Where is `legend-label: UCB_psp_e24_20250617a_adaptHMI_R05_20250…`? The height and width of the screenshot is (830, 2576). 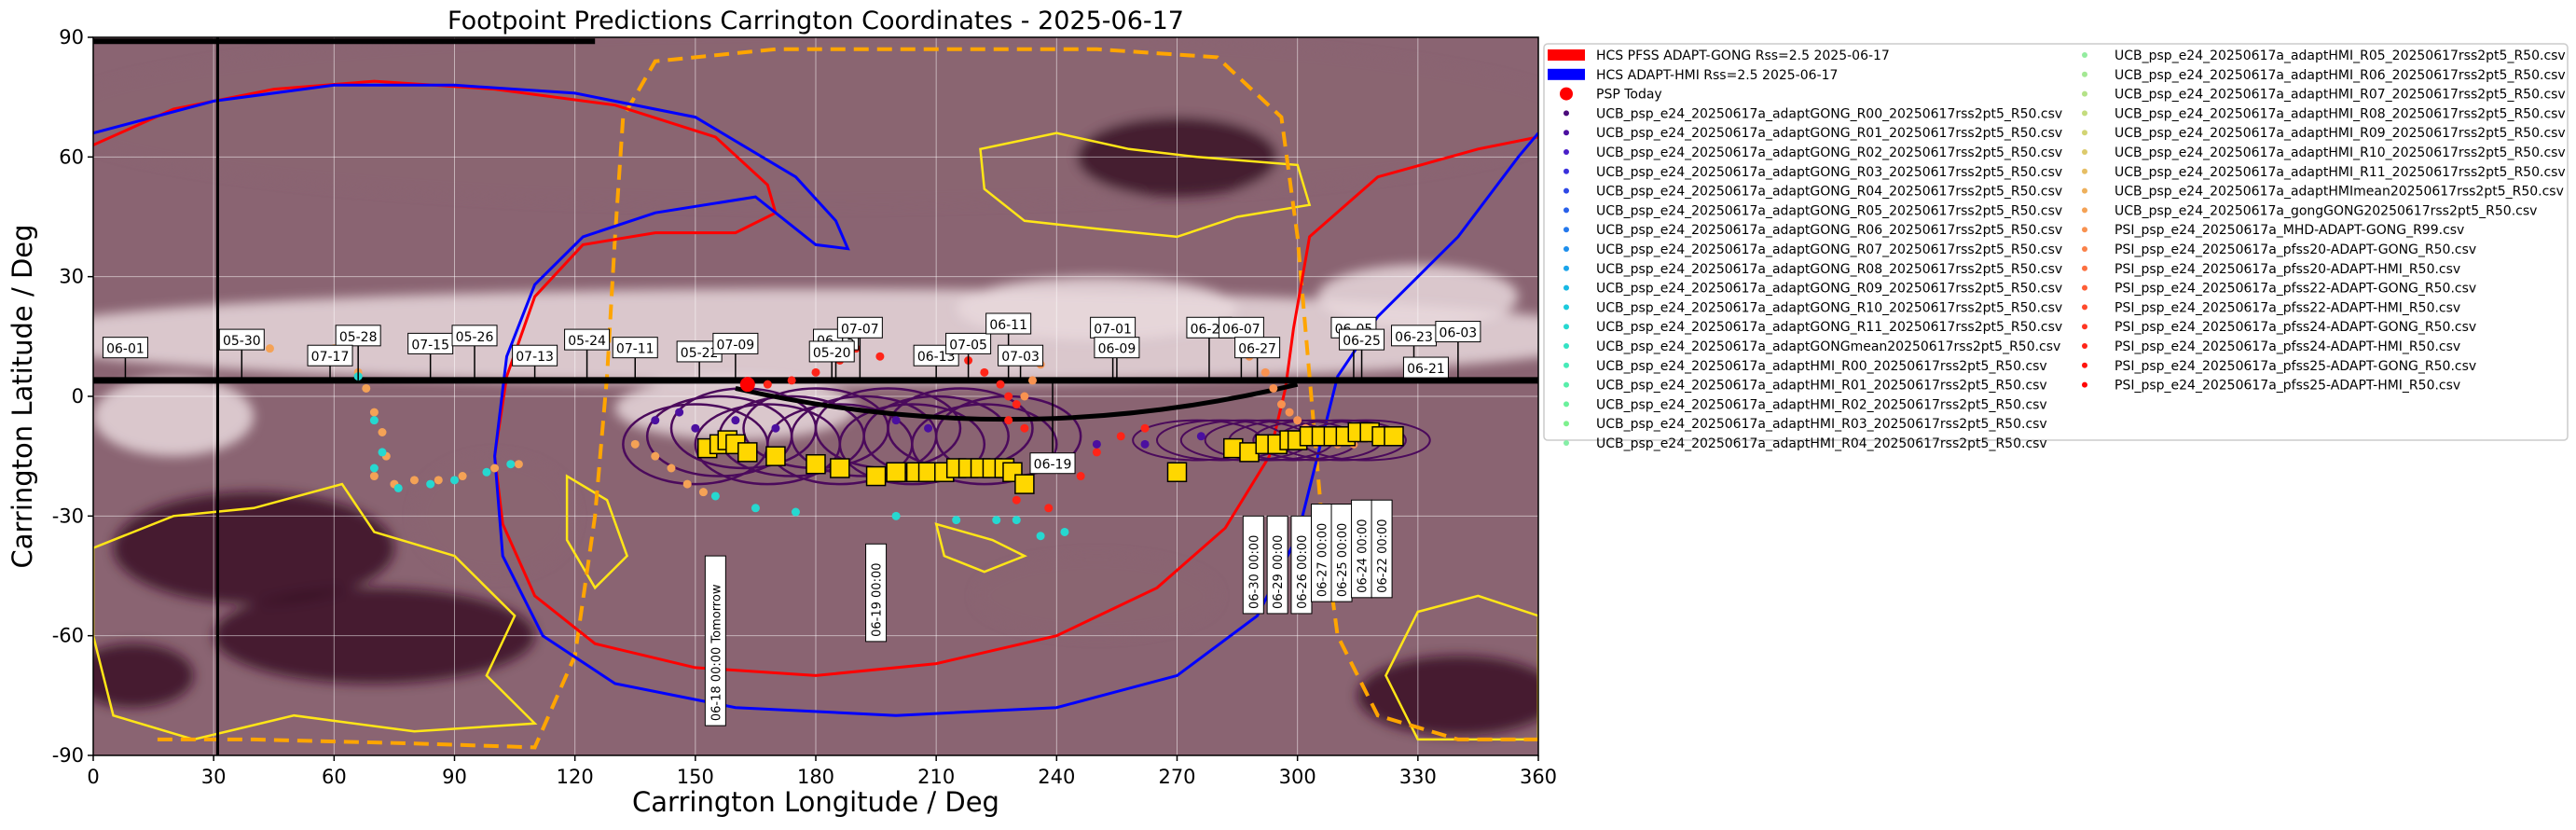 legend-label: UCB_psp_e24_20250617a_adaptHMI_R05_20250… is located at coordinates (2340, 55).